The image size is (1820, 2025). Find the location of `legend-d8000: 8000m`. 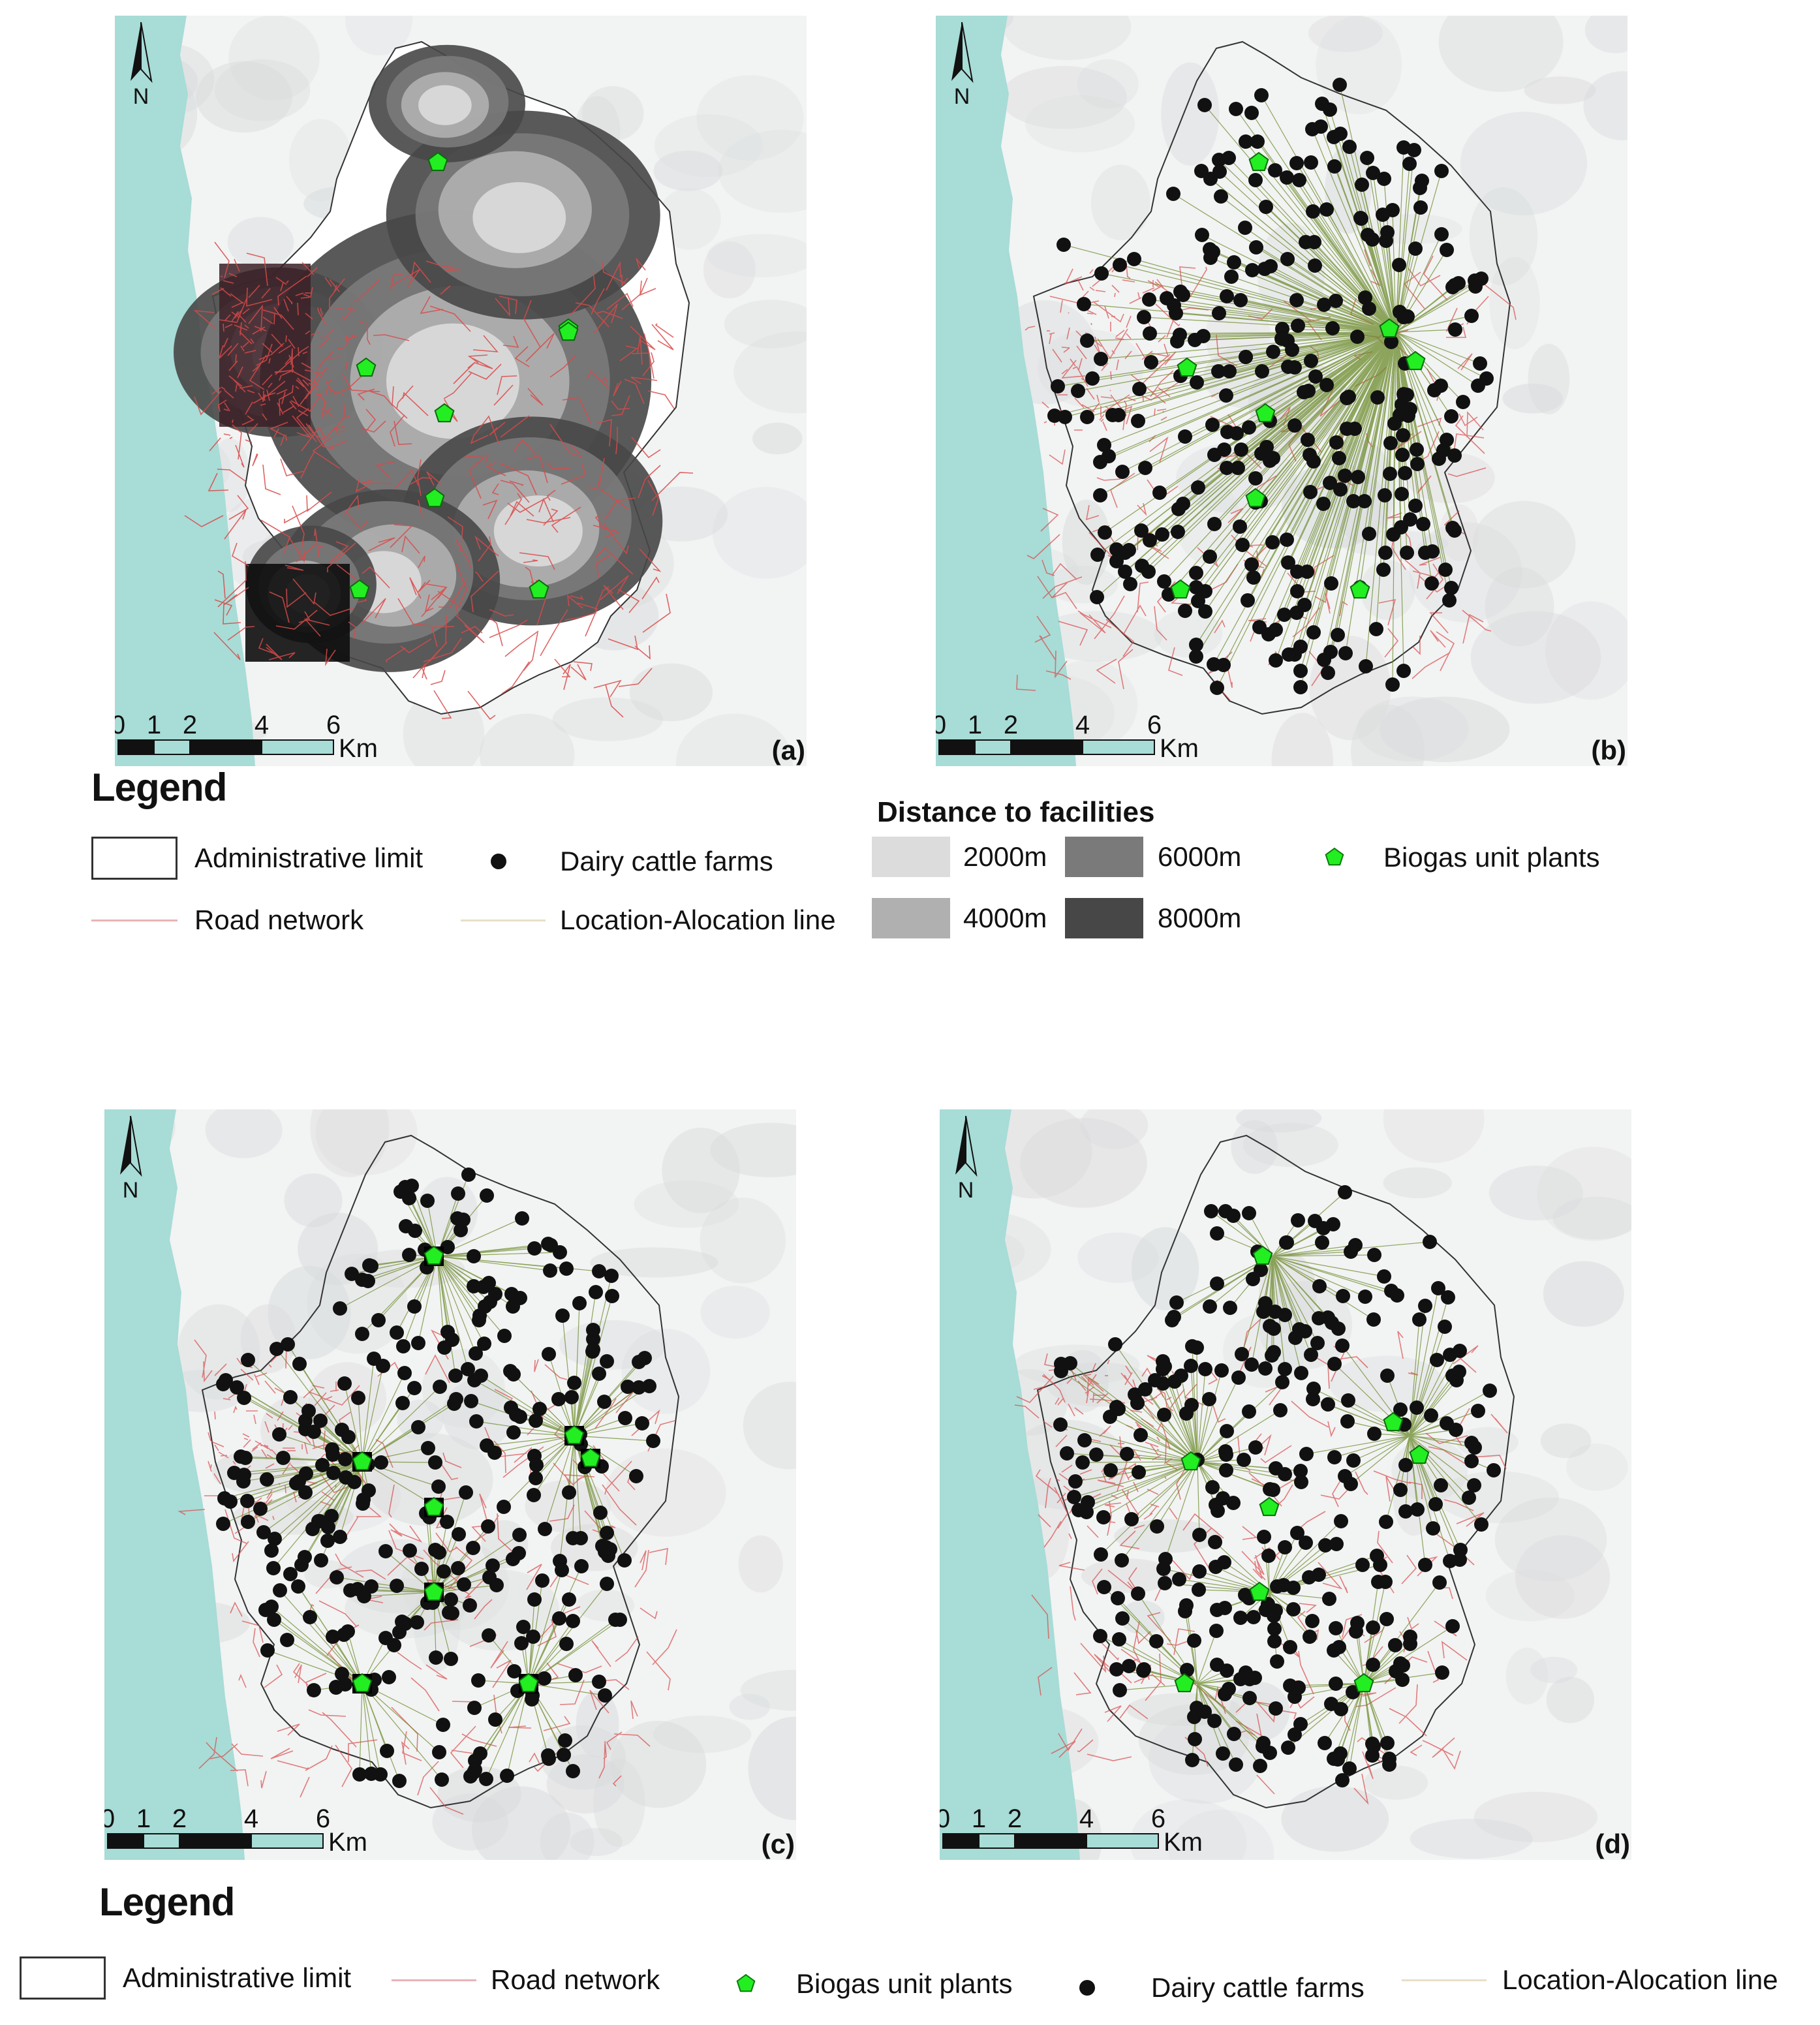

legend-d8000: 8000m is located at coordinates (1153, 918).